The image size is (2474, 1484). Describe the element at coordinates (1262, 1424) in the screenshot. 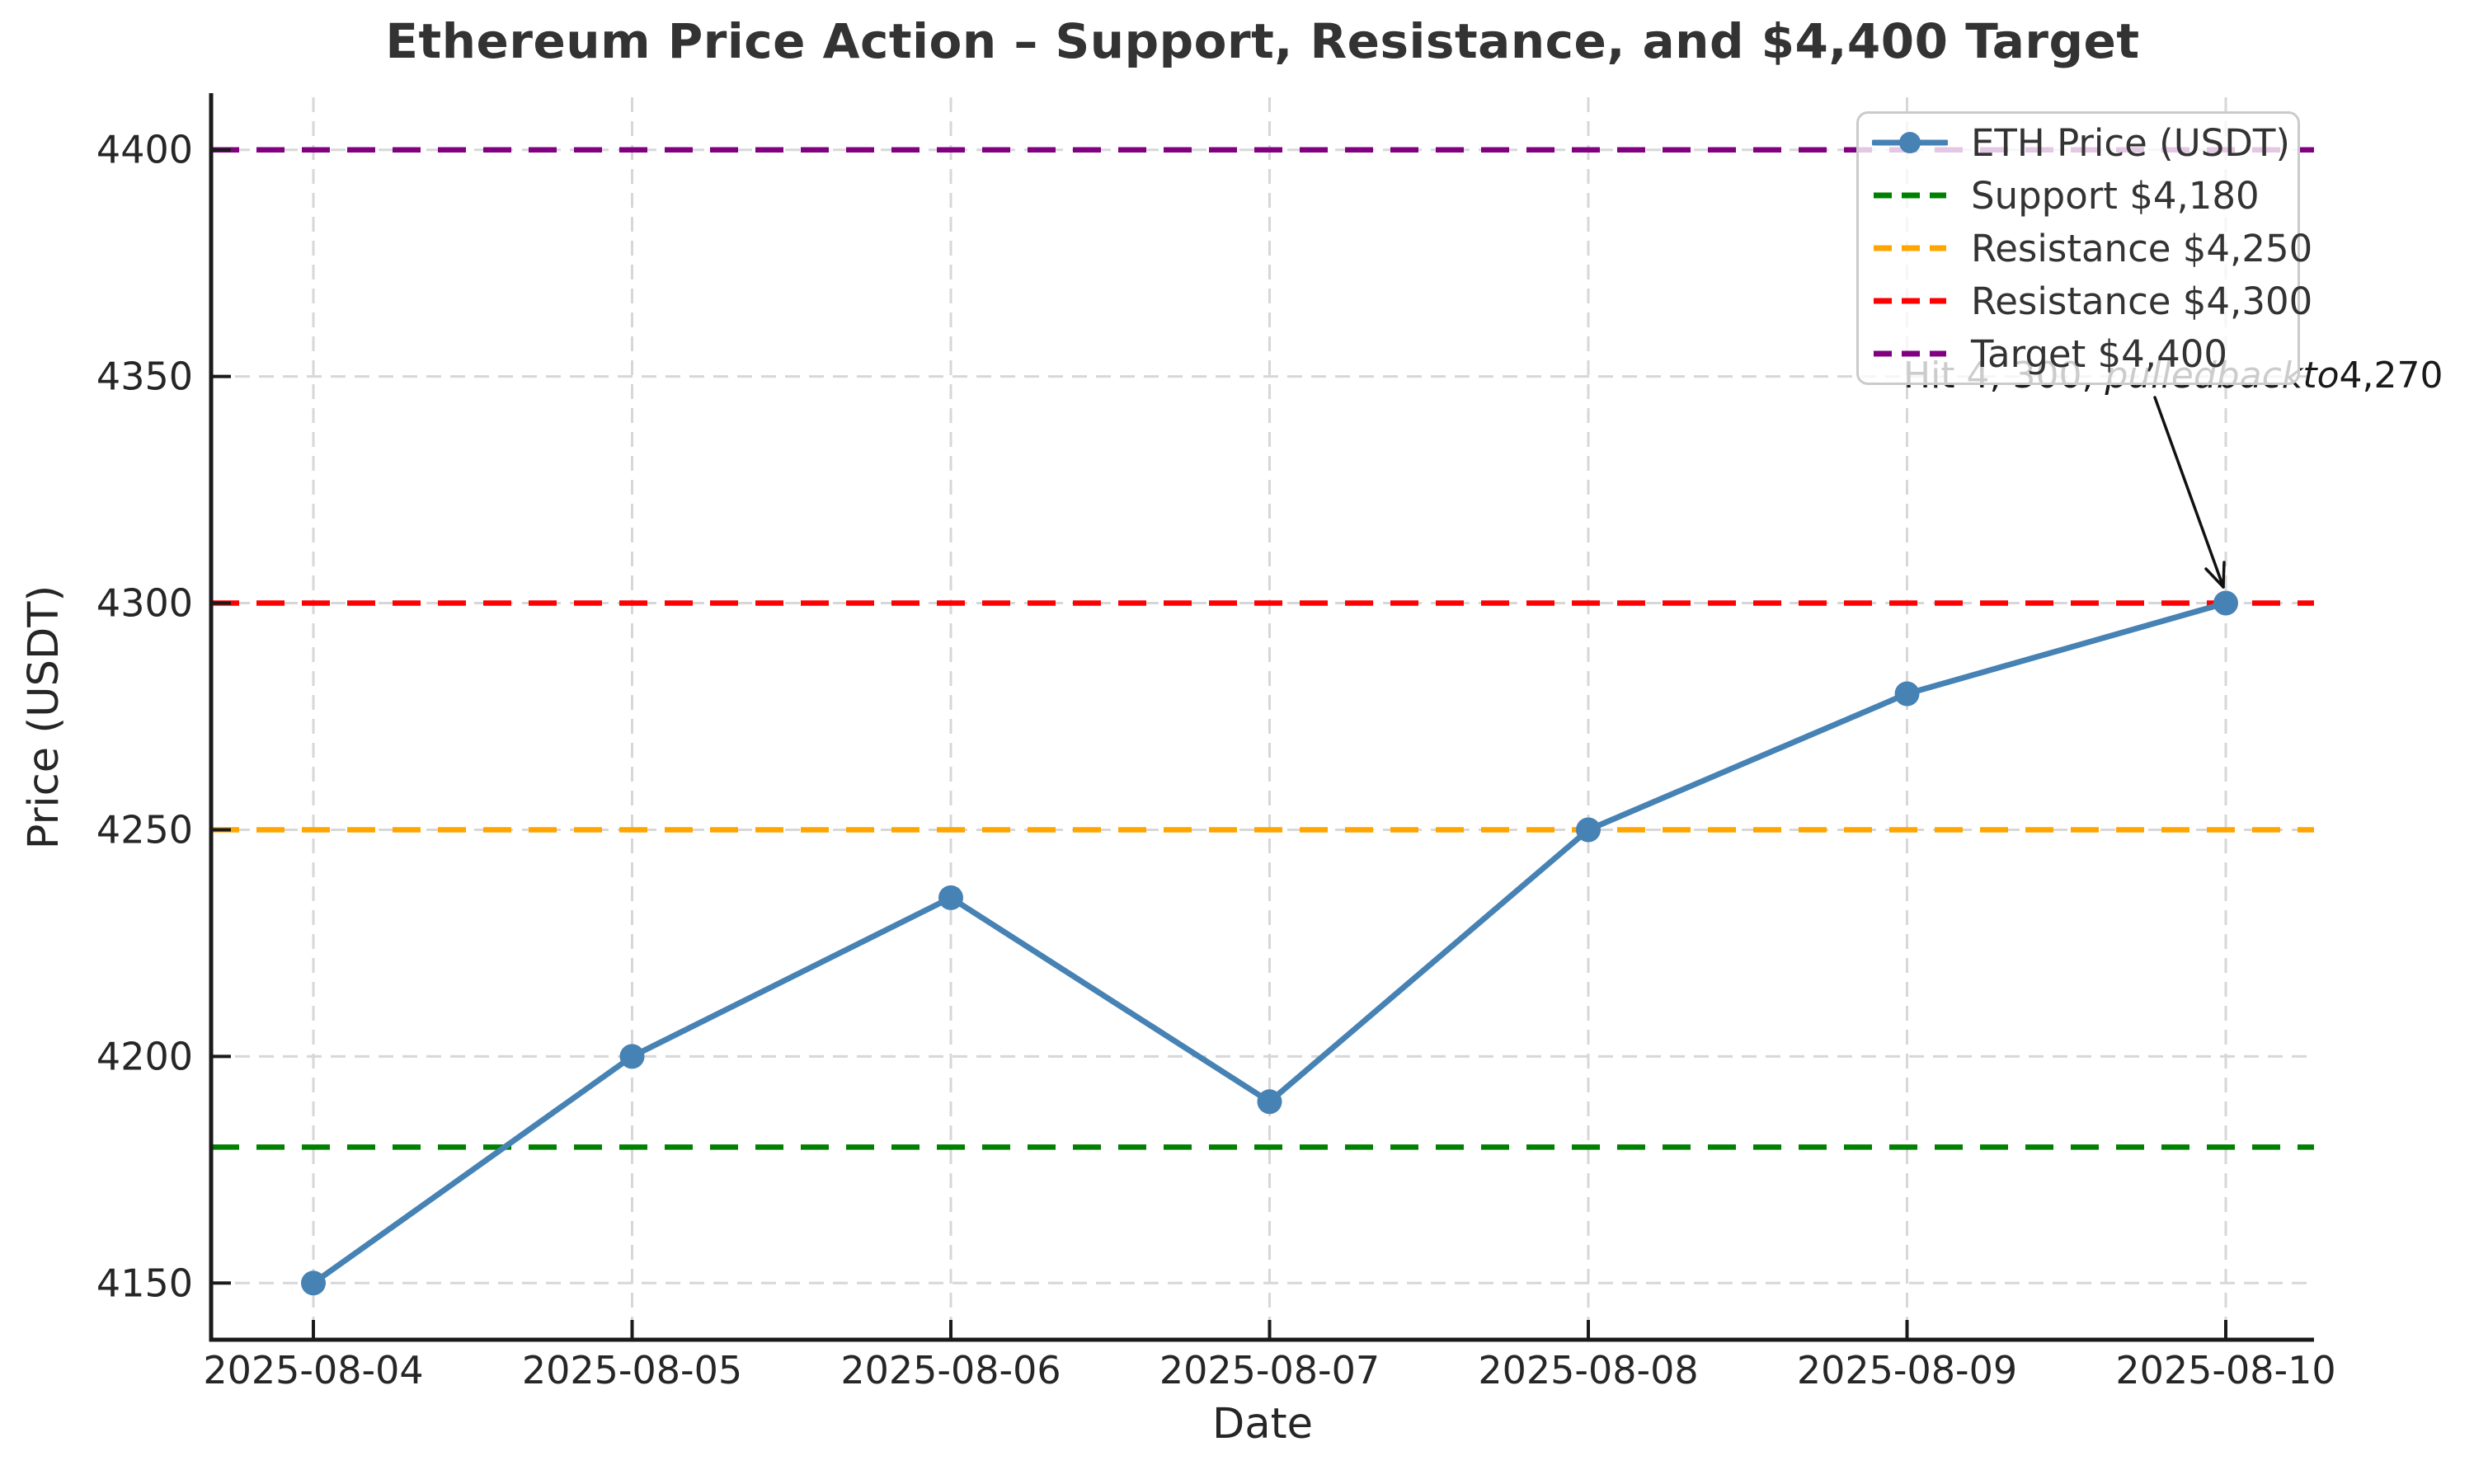

I see `x-axis-label: Date` at that location.